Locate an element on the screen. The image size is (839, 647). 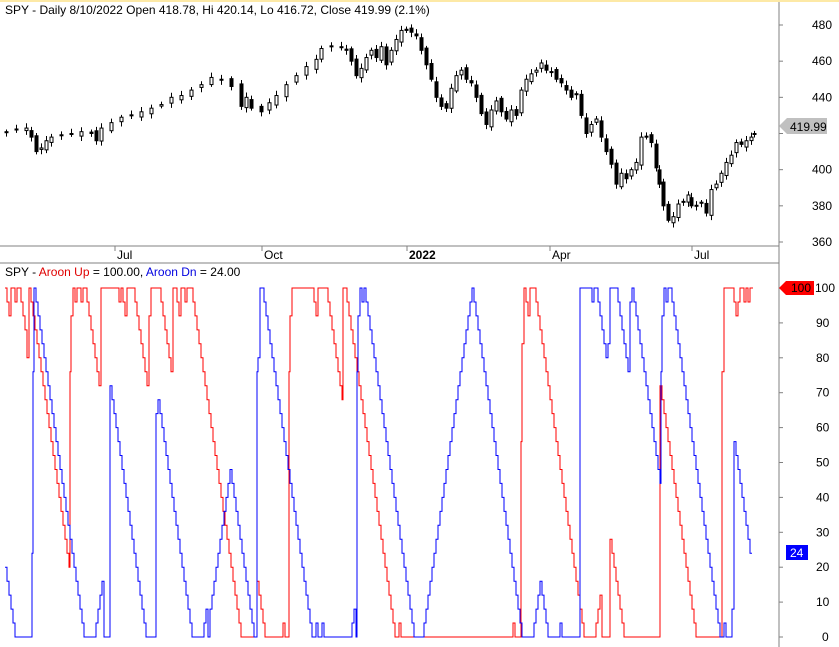
aroon-up-last-value: 100 is located at coordinates (801, 288).